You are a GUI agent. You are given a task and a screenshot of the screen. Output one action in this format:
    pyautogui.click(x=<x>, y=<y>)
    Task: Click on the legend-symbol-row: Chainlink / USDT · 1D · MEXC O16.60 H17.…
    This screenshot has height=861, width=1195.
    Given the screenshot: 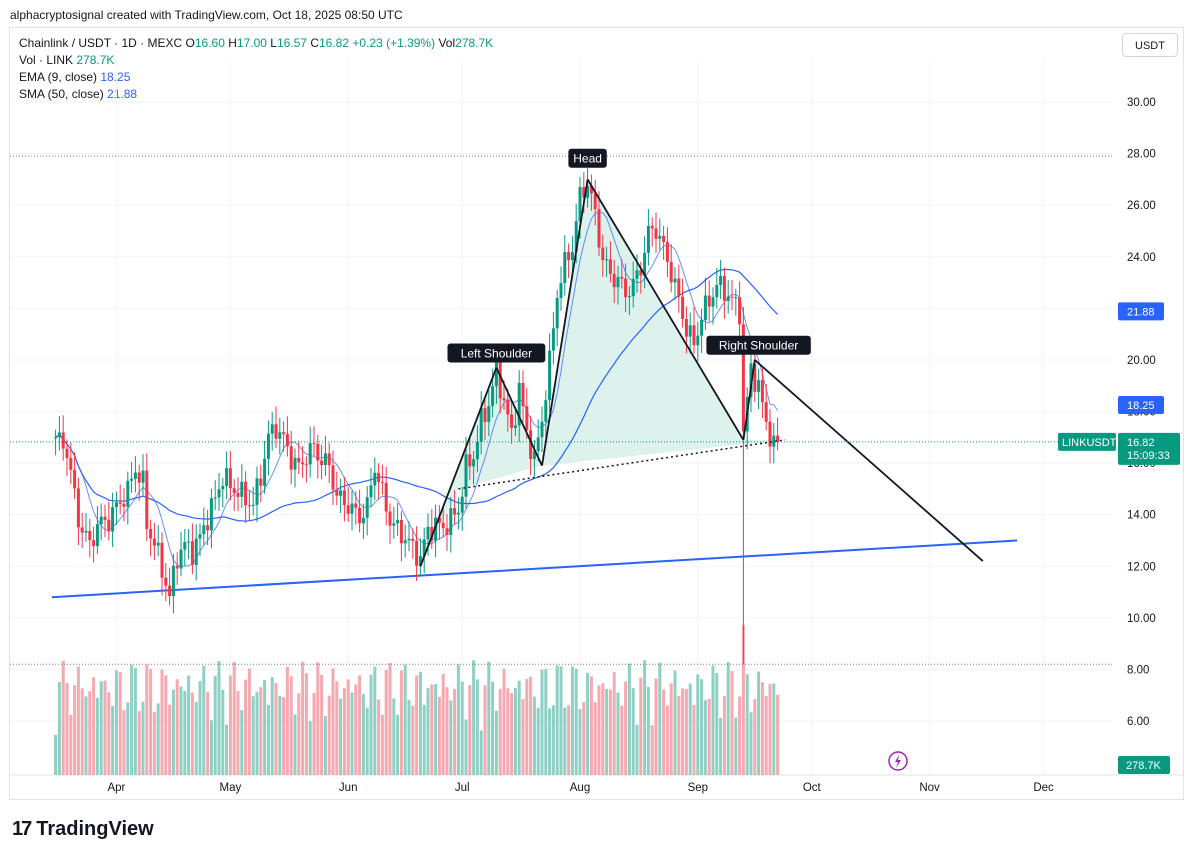 What is the action you would take?
    pyautogui.click(x=256, y=43)
    